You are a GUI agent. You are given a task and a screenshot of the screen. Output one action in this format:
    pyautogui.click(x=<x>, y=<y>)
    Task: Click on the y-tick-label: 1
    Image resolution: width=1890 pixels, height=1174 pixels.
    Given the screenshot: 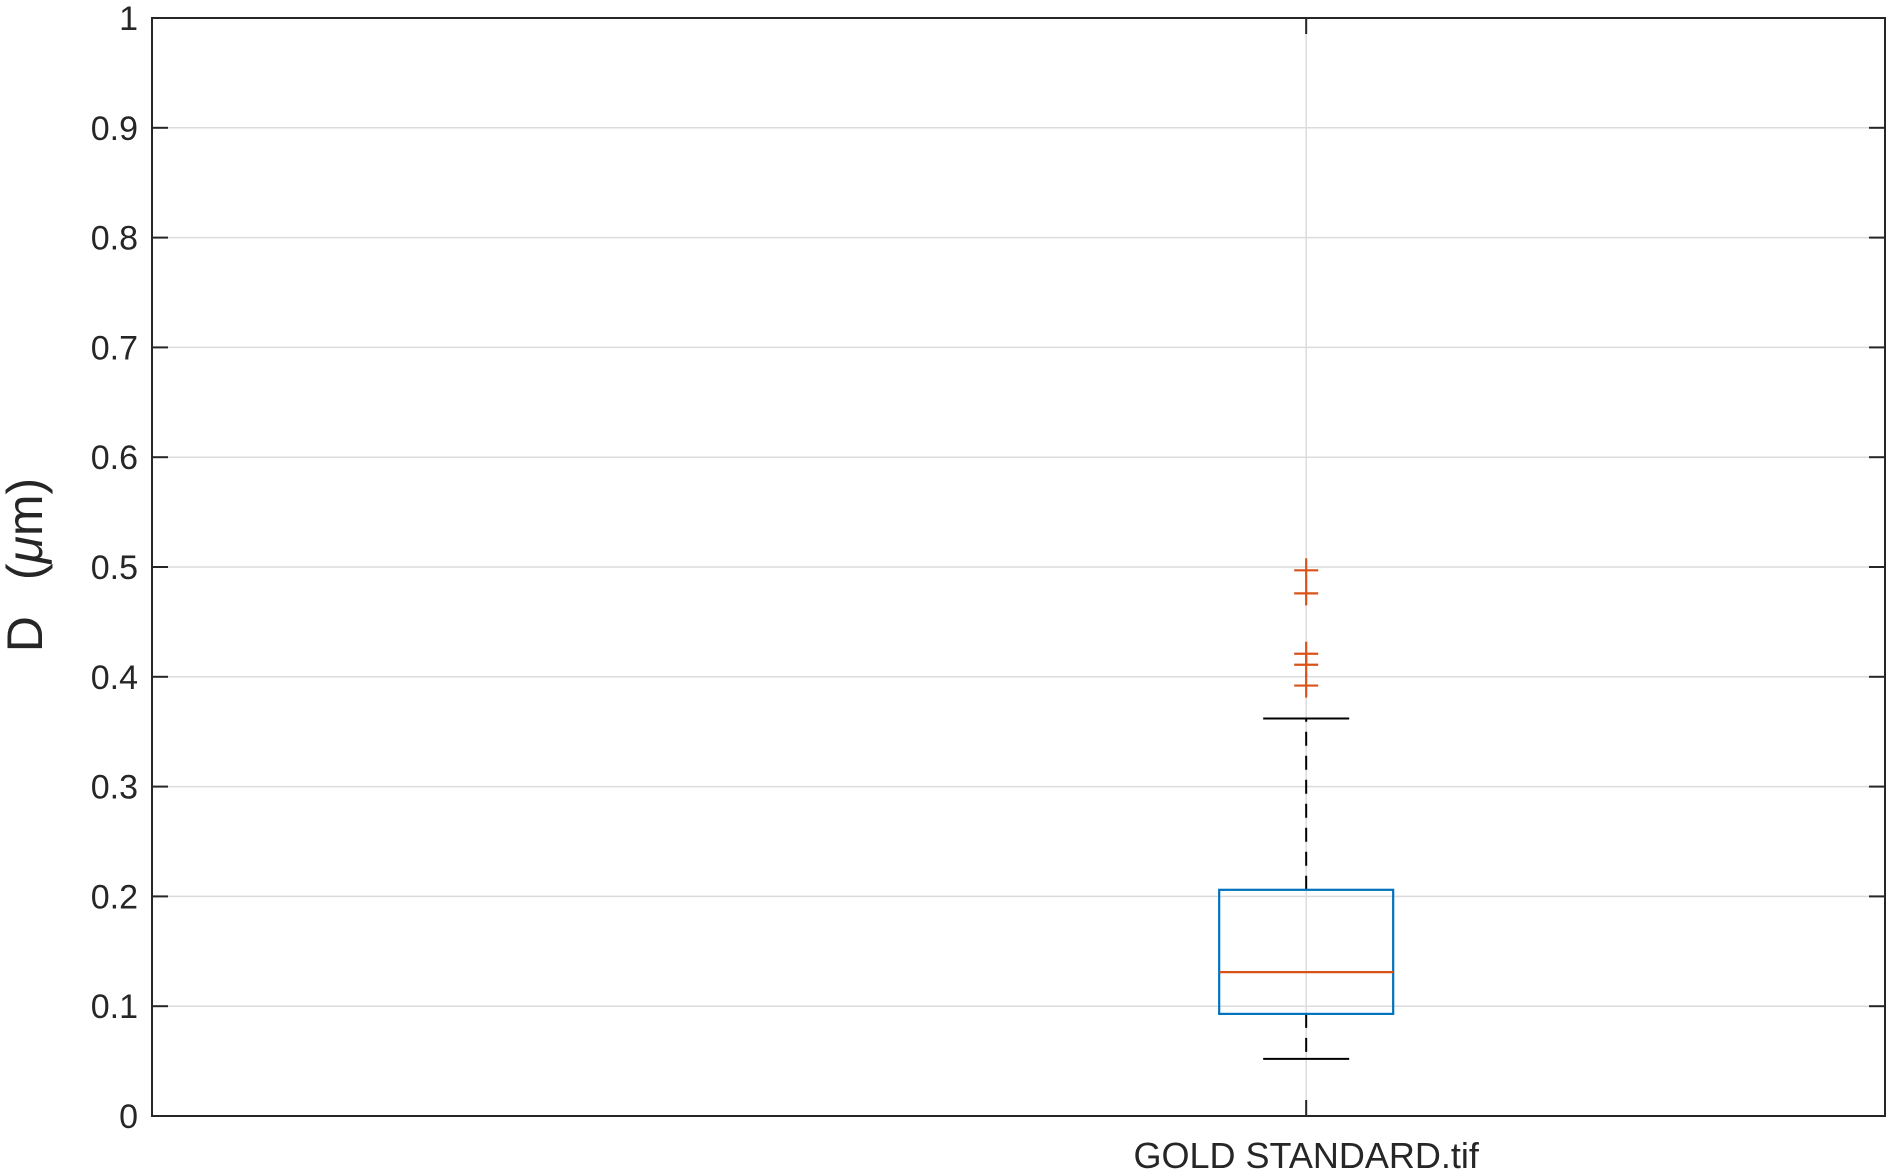 What is the action you would take?
    pyautogui.click(x=128, y=19)
    